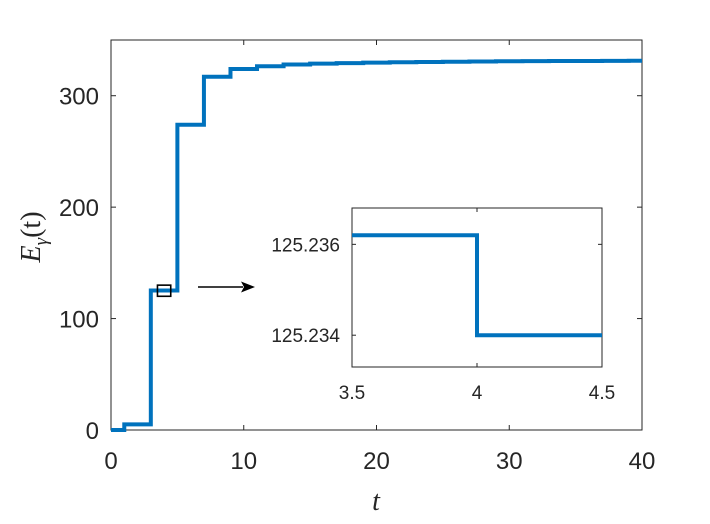 The image size is (710, 524). I want to click on inset-y-tick-label: 125.234, so click(305, 336).